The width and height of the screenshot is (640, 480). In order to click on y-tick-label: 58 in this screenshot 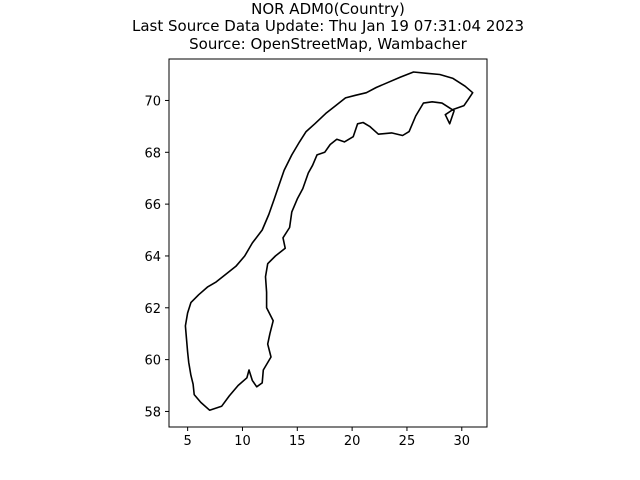, I will do `click(152, 412)`.